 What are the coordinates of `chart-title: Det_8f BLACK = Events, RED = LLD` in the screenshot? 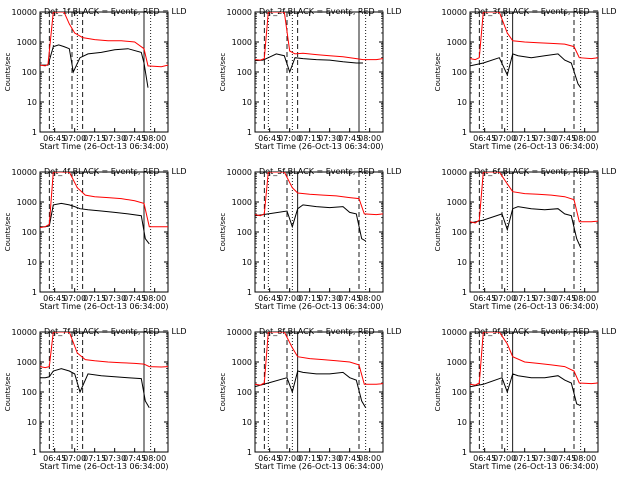 It's located at (330, 331).